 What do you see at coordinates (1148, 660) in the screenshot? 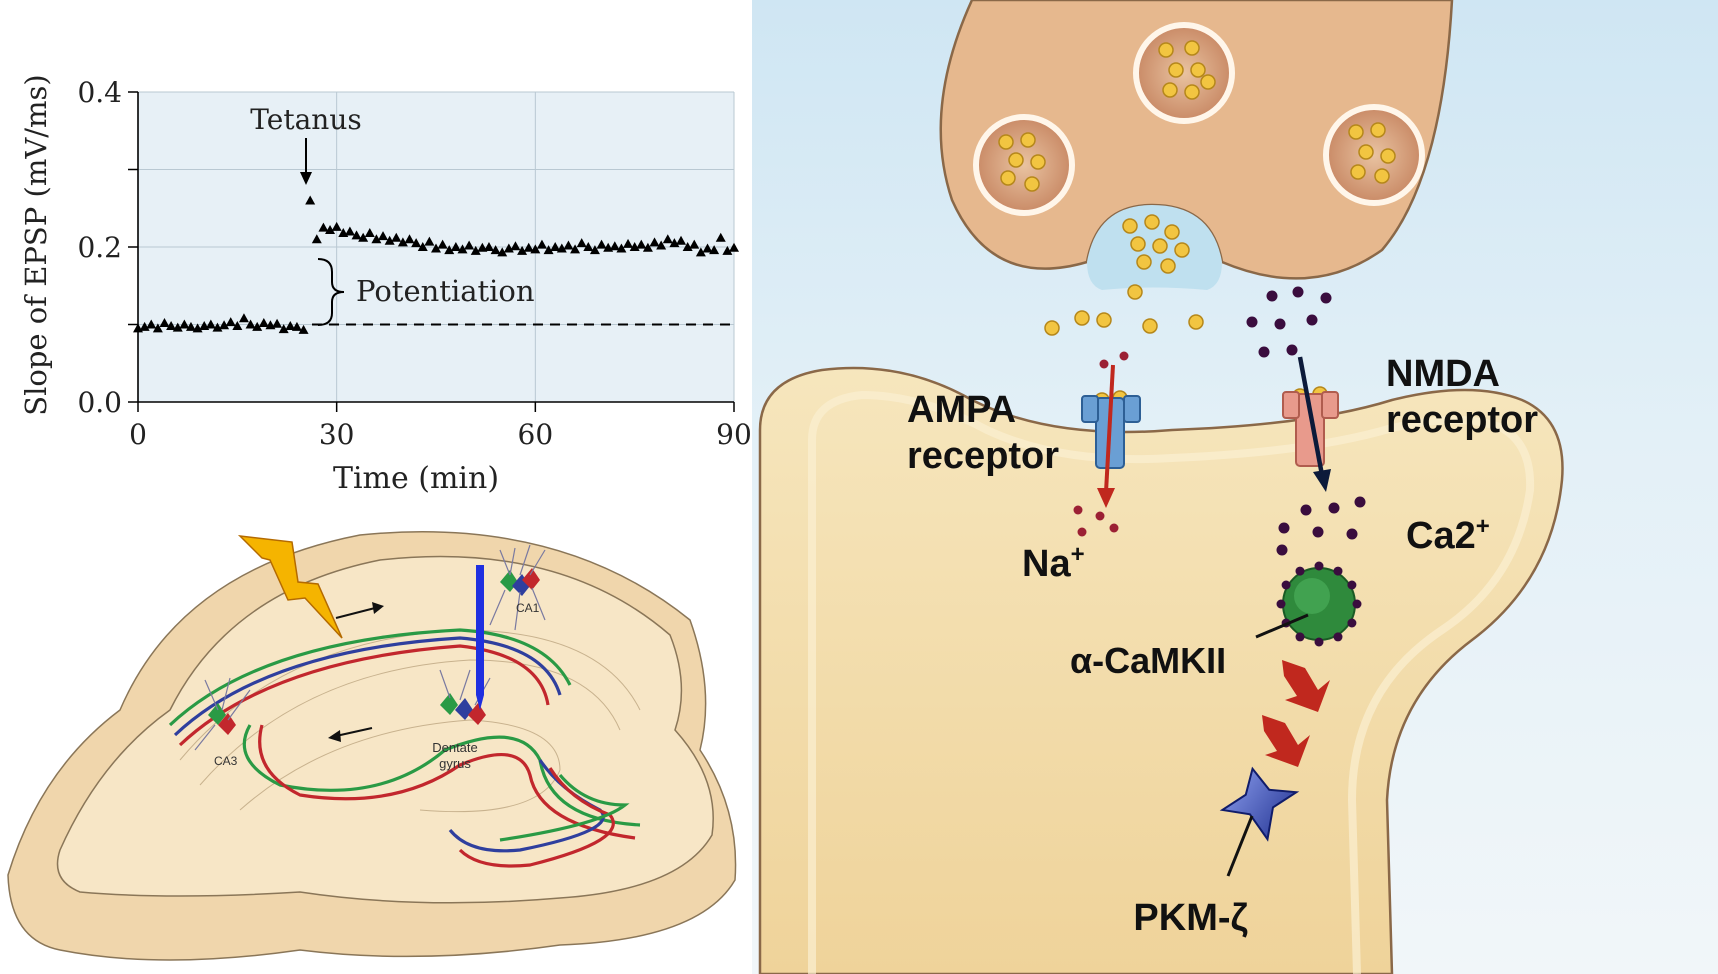
I see `camkii-label: α-CaMKII` at bounding box center [1148, 660].